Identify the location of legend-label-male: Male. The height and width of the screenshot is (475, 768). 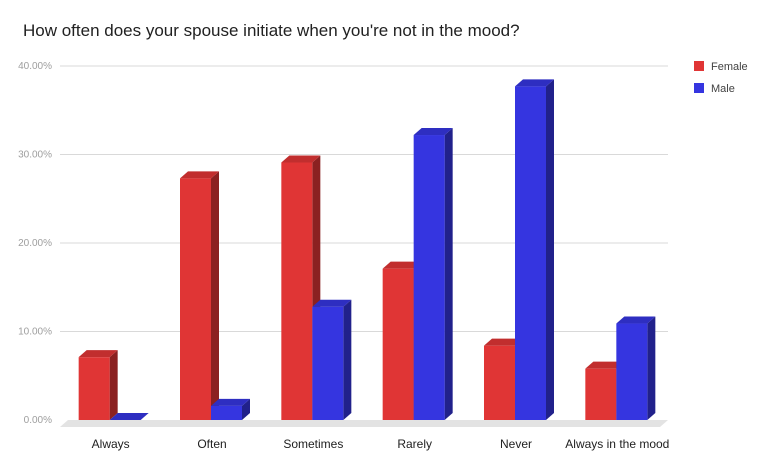
(723, 89).